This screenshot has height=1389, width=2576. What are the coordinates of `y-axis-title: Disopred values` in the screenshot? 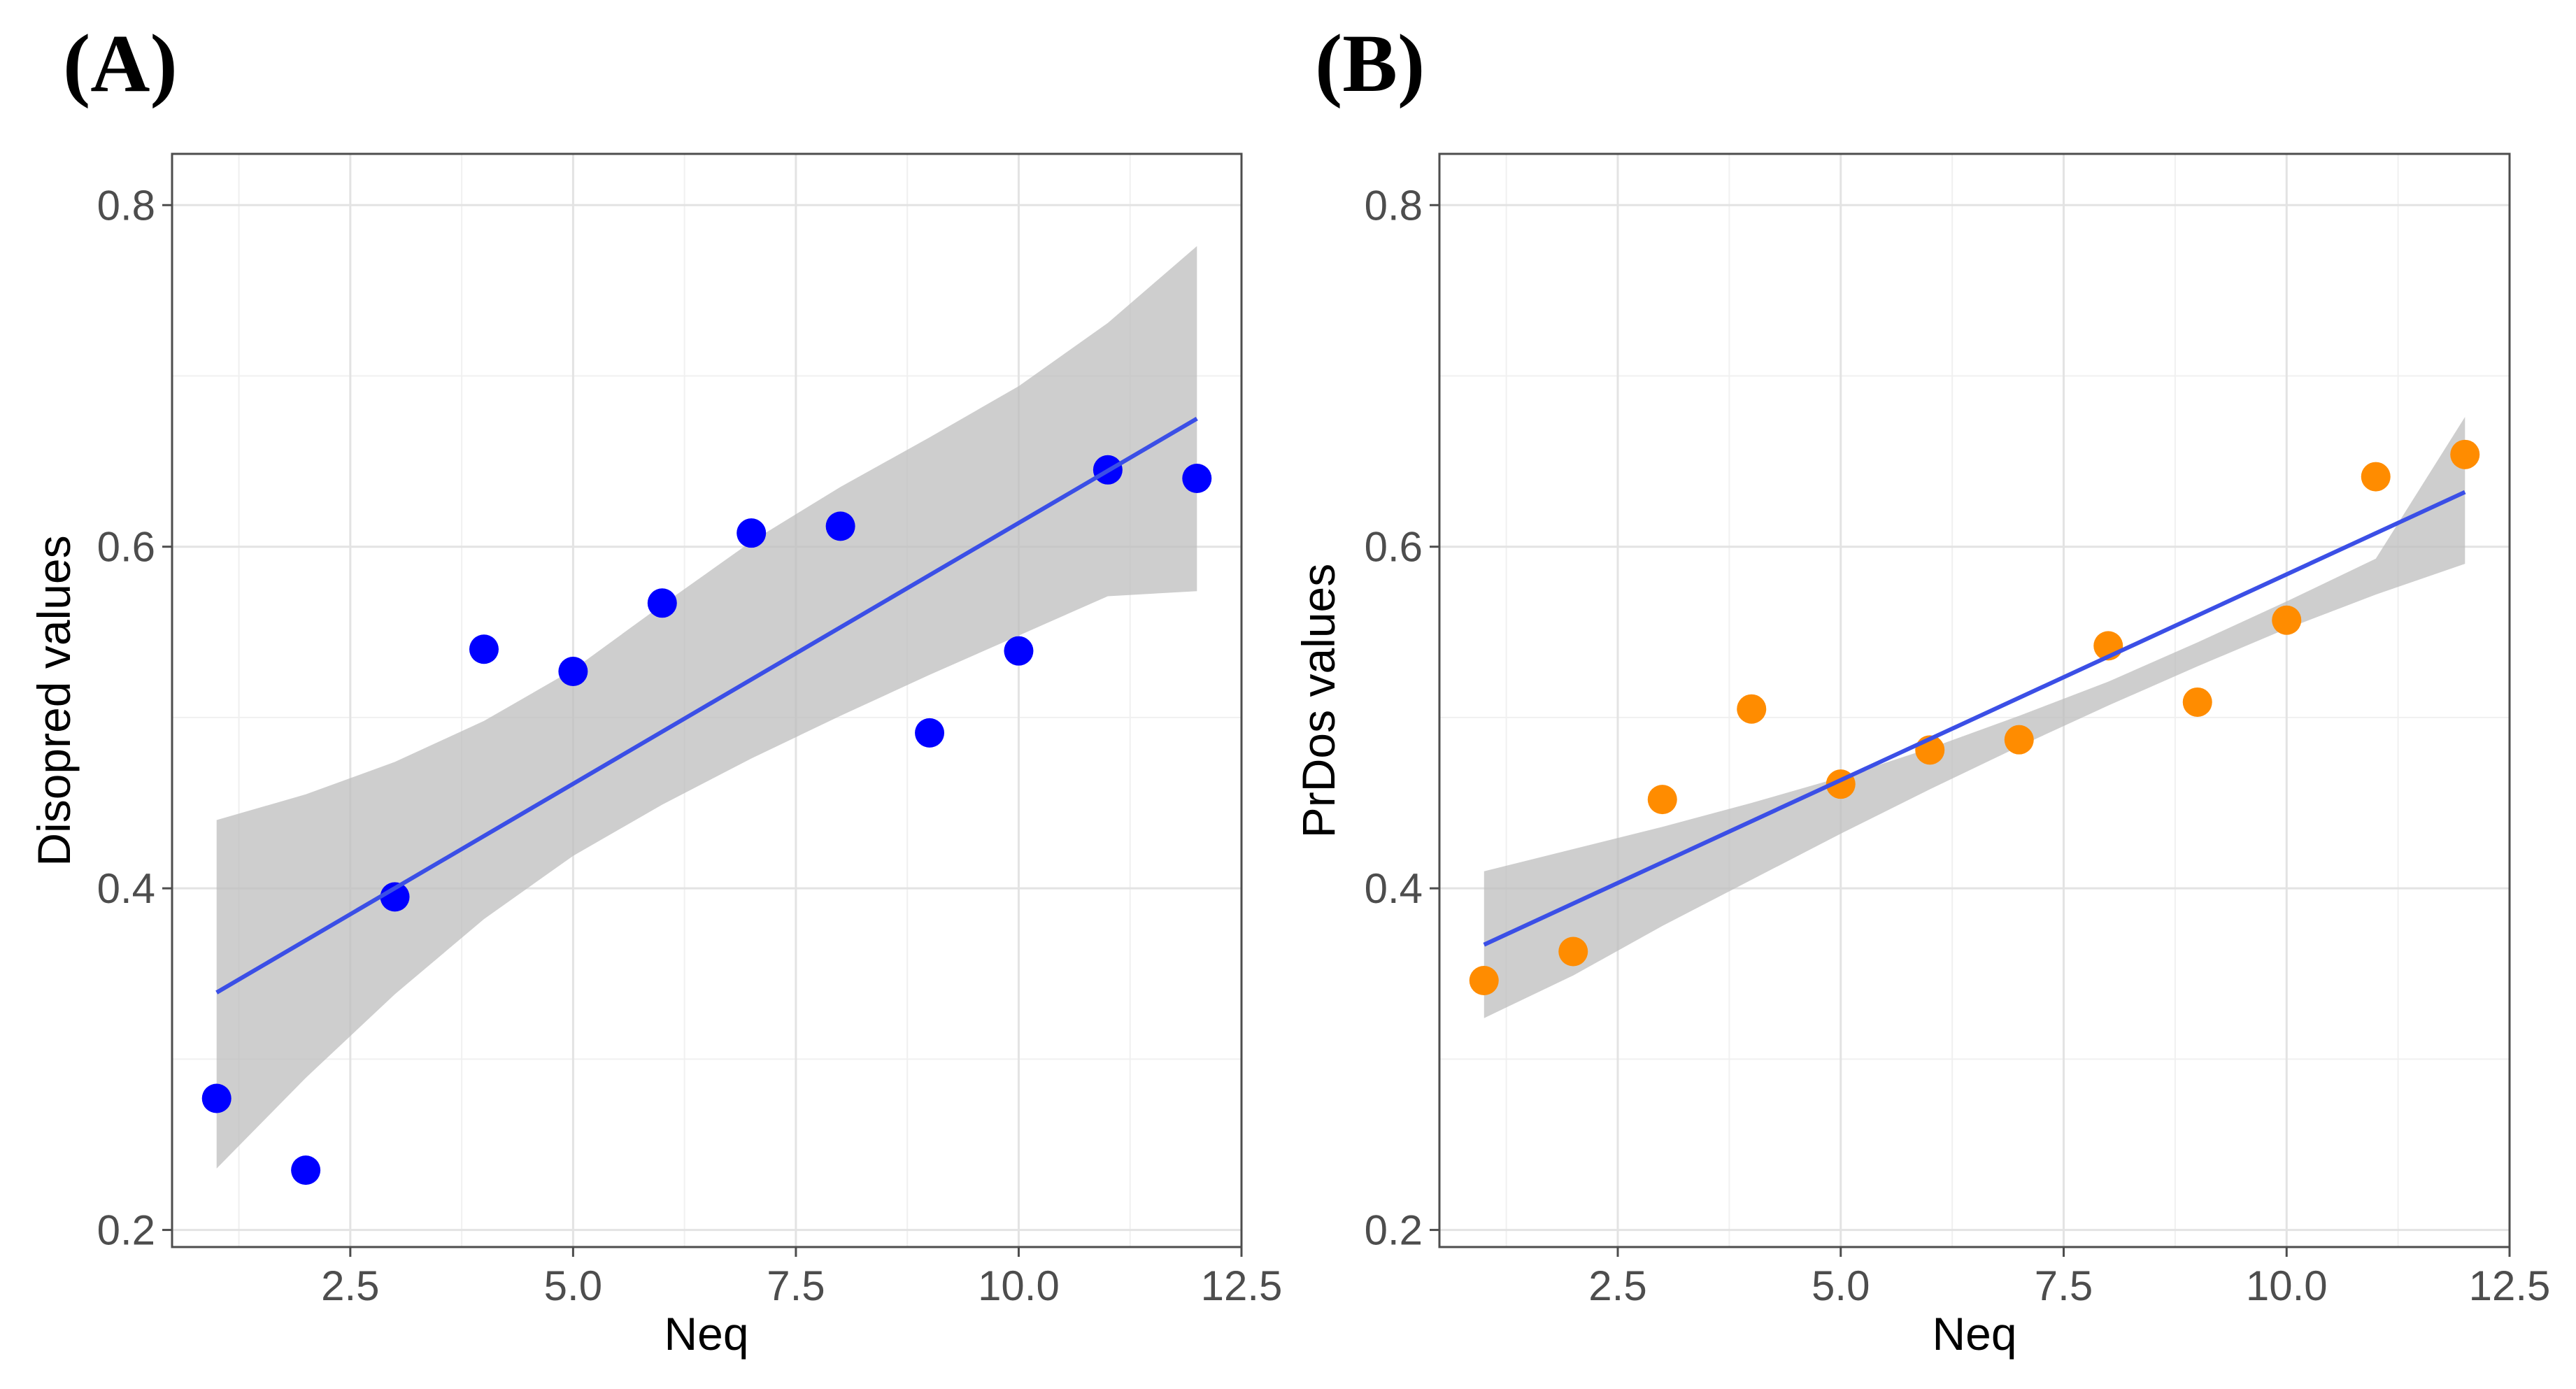 It's located at (54, 700).